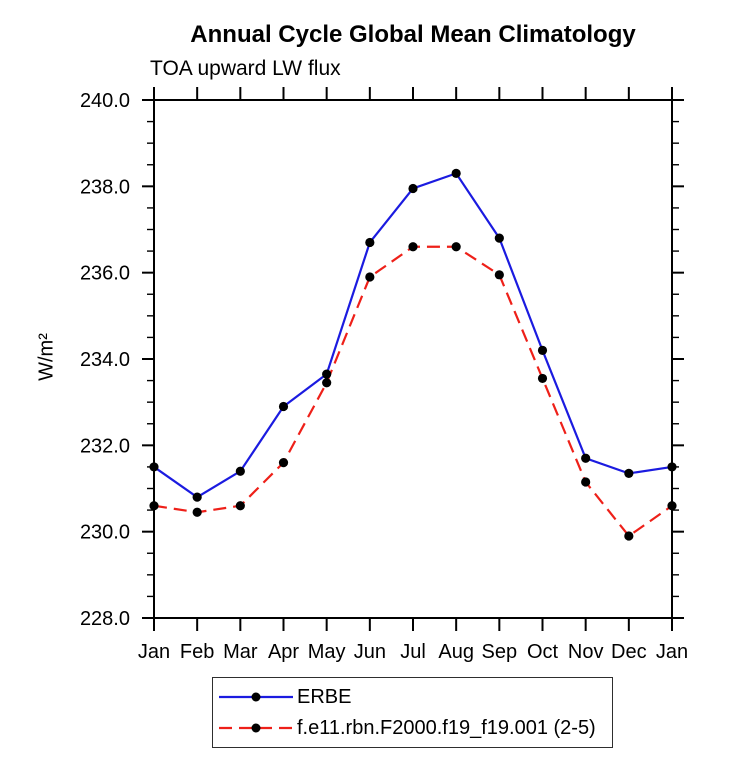 The image size is (733, 768). I want to click on x-tick-label: Jul, so click(413, 652).